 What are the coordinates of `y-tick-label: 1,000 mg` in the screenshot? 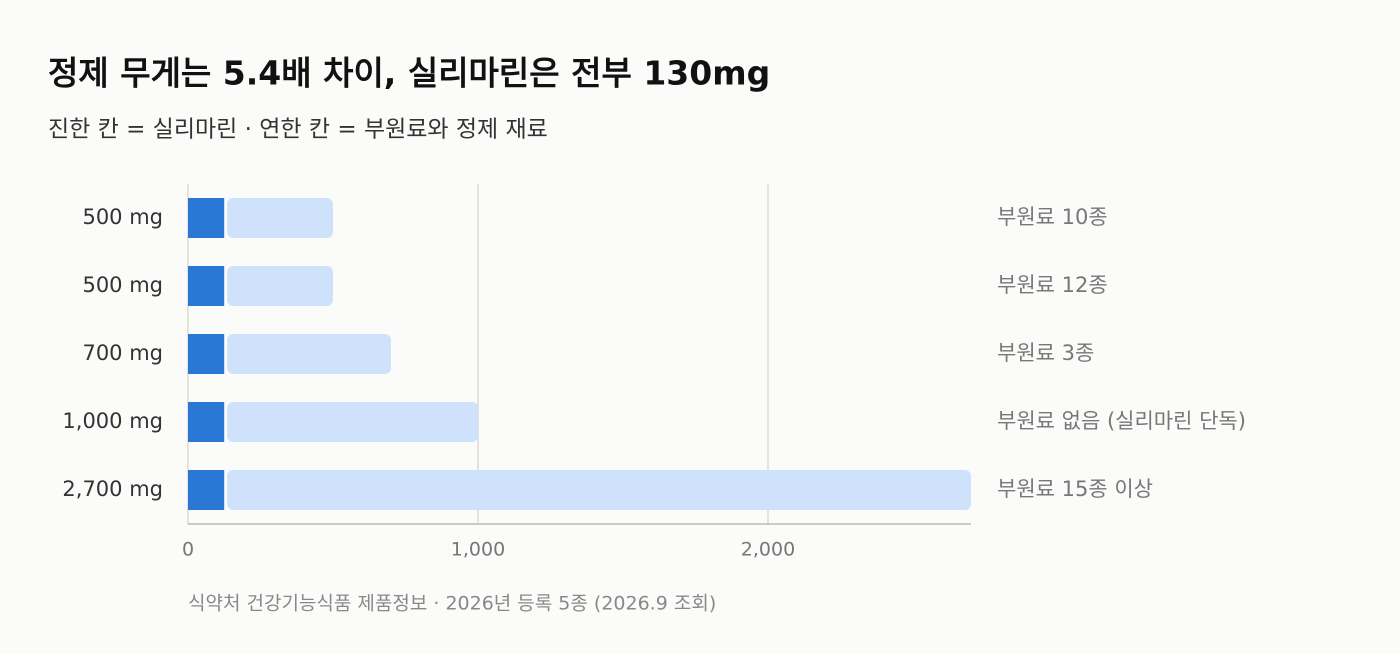 It's located at (112, 421).